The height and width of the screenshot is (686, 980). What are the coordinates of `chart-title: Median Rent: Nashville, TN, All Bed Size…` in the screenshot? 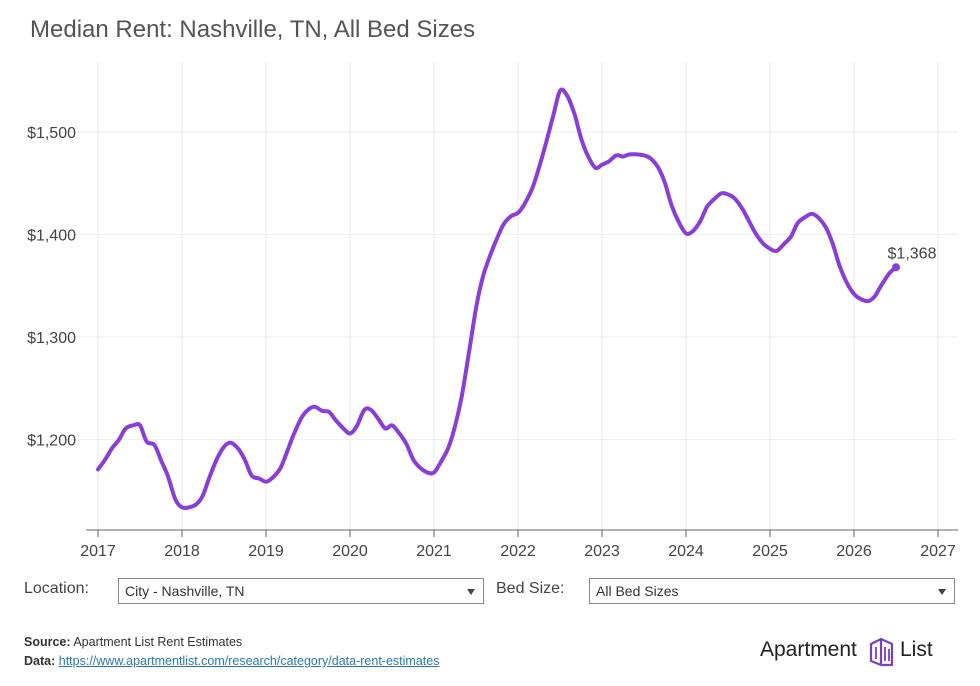 It's located at (253, 29).